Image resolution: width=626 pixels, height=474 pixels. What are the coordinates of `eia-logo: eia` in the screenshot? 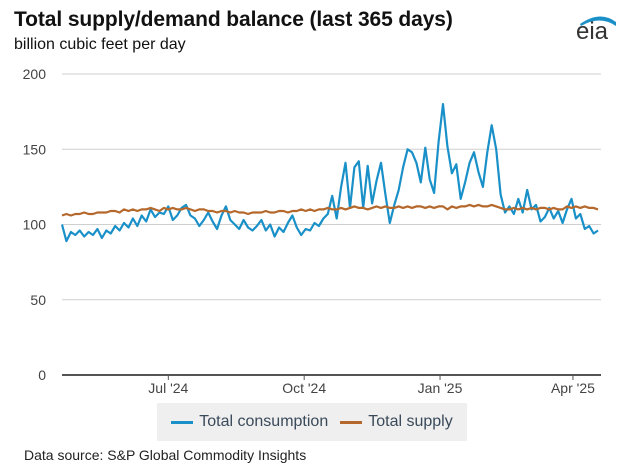 It's located at (595, 26).